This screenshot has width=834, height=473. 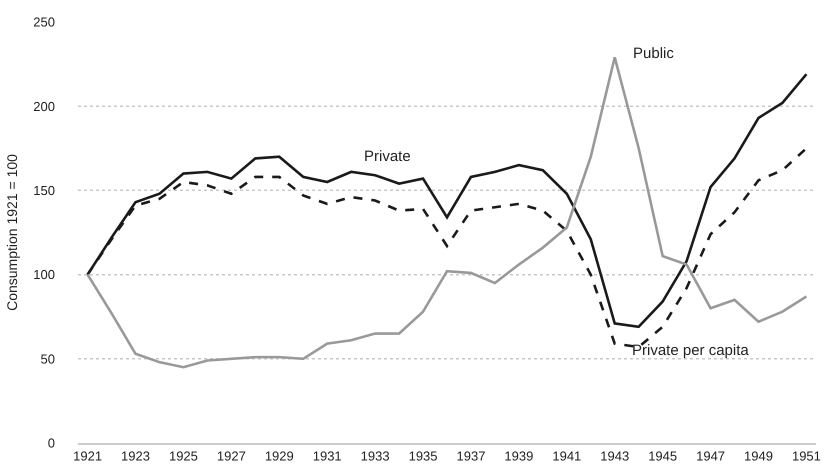 I want to click on y-axis-title: Consumption 1921 = 100, so click(x=12, y=232).